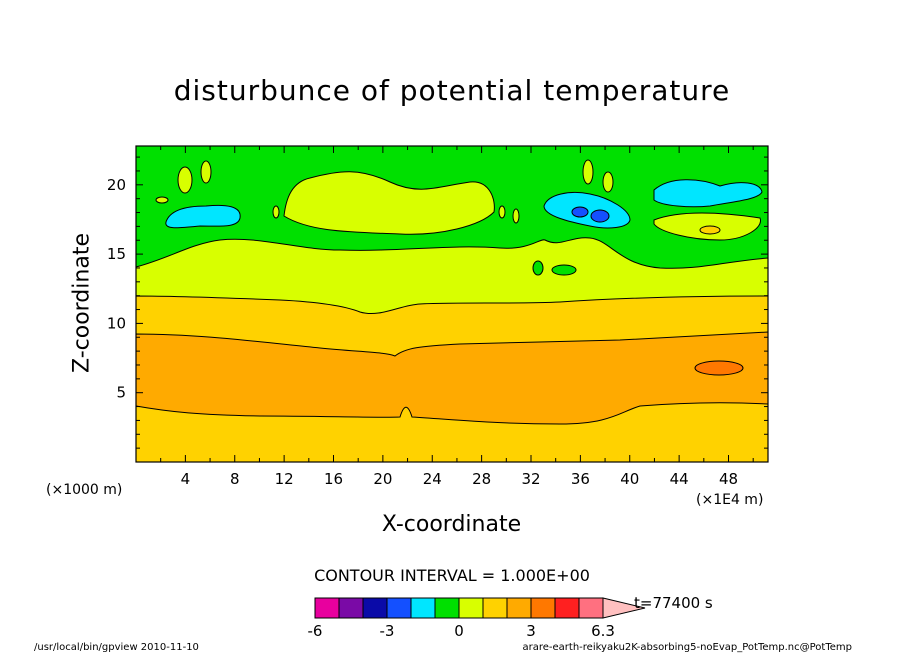 Image resolution: width=904 pixels, height=654 pixels. What do you see at coordinates (719, 368) in the screenshot?
I see `feature-orange-max` at bounding box center [719, 368].